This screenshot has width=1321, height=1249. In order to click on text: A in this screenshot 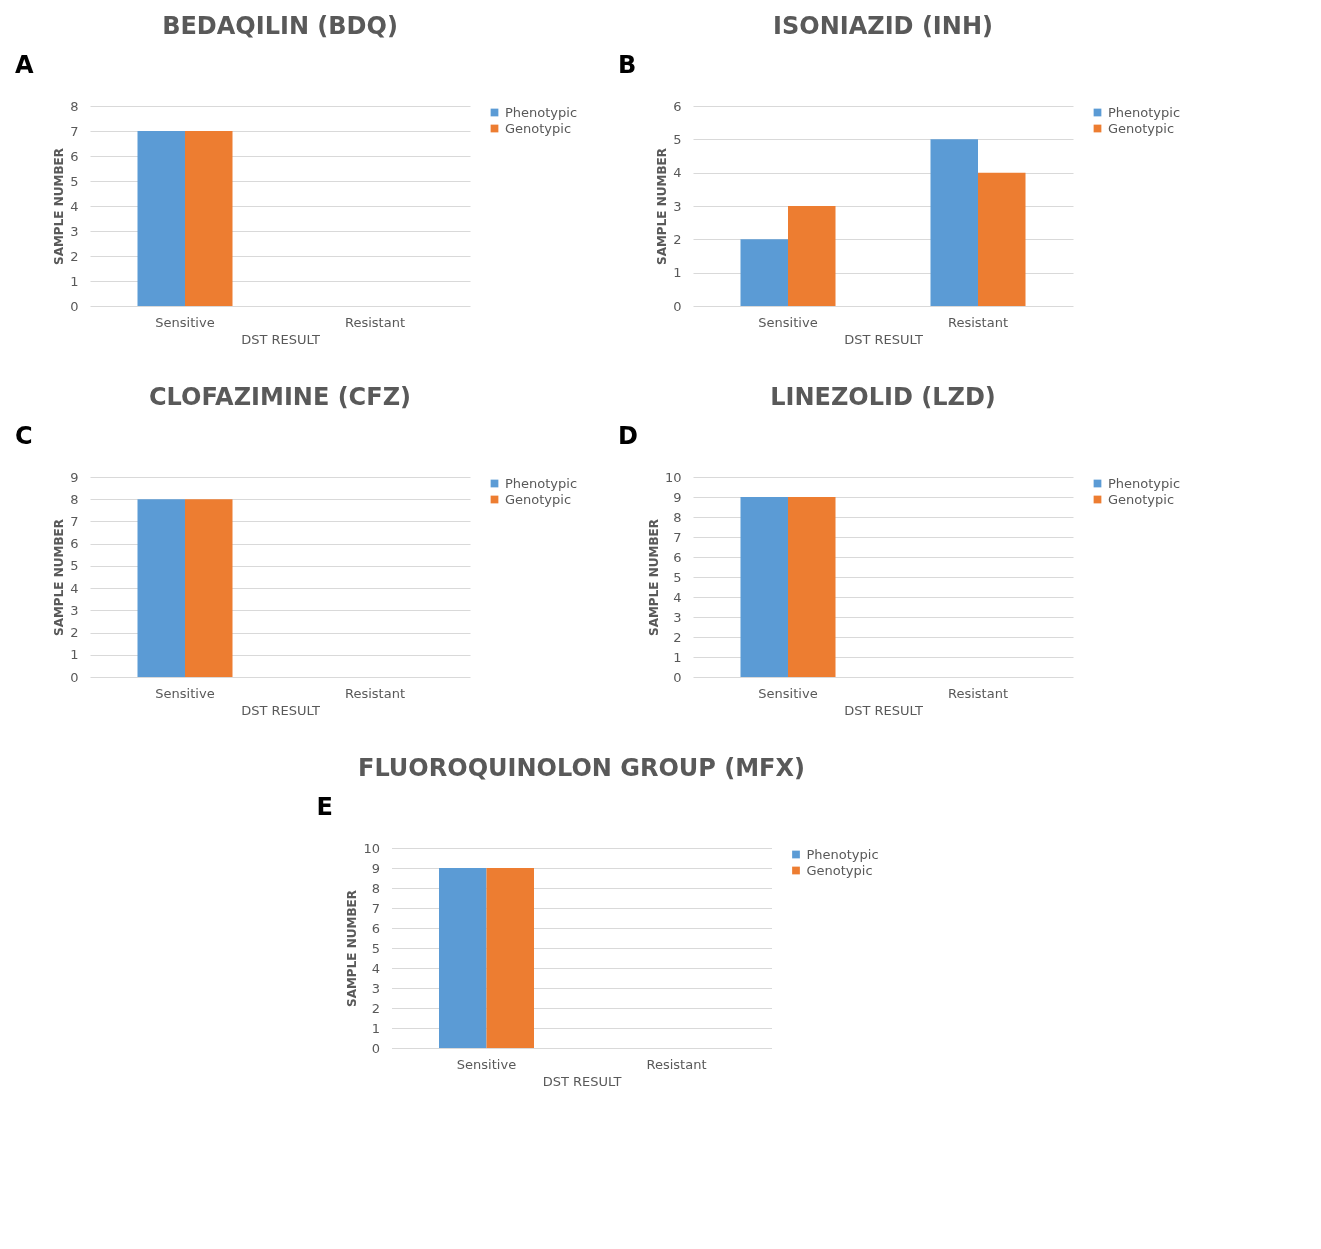, I will do `click(24, 65)`.